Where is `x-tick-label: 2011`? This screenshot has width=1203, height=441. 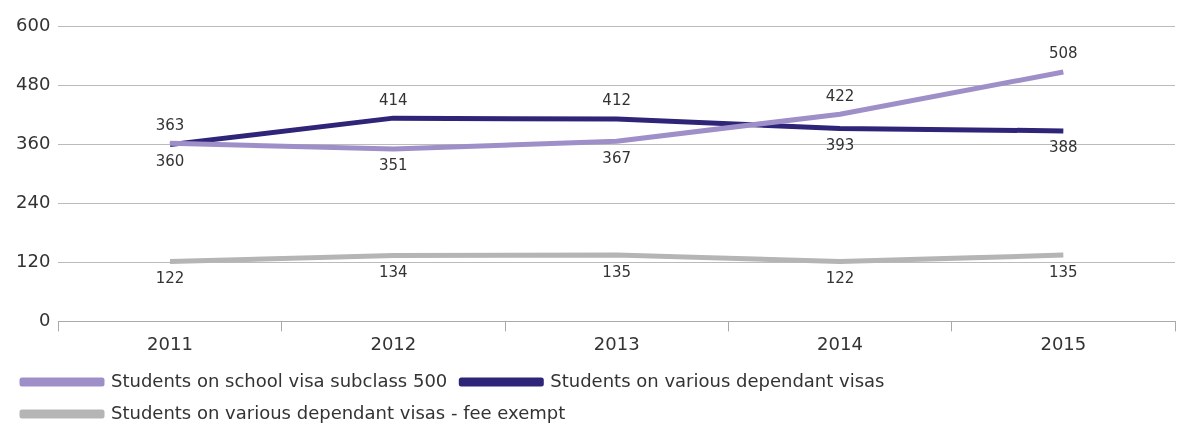 x-tick-label: 2011 is located at coordinates (170, 343).